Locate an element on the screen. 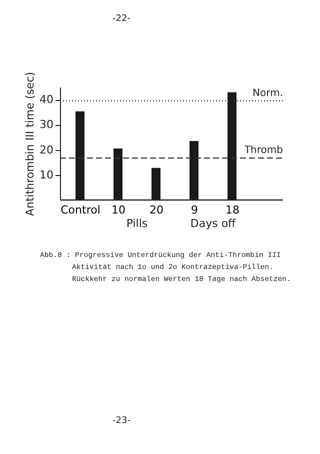 This screenshot has width=320, height=454. y-tick-label: 10 is located at coordinates (47, 175).